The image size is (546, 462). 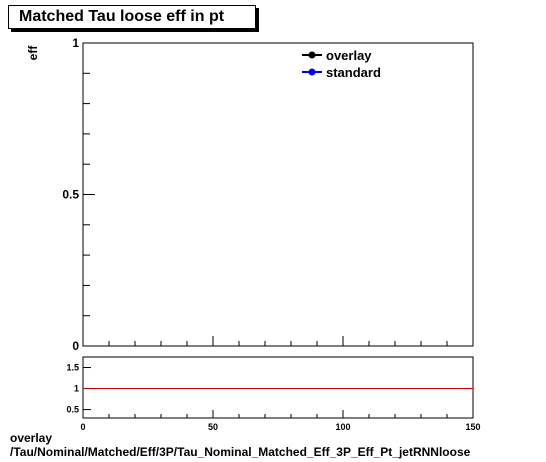 I want to click on ratio-y-tick-label: 1, so click(x=76, y=389).